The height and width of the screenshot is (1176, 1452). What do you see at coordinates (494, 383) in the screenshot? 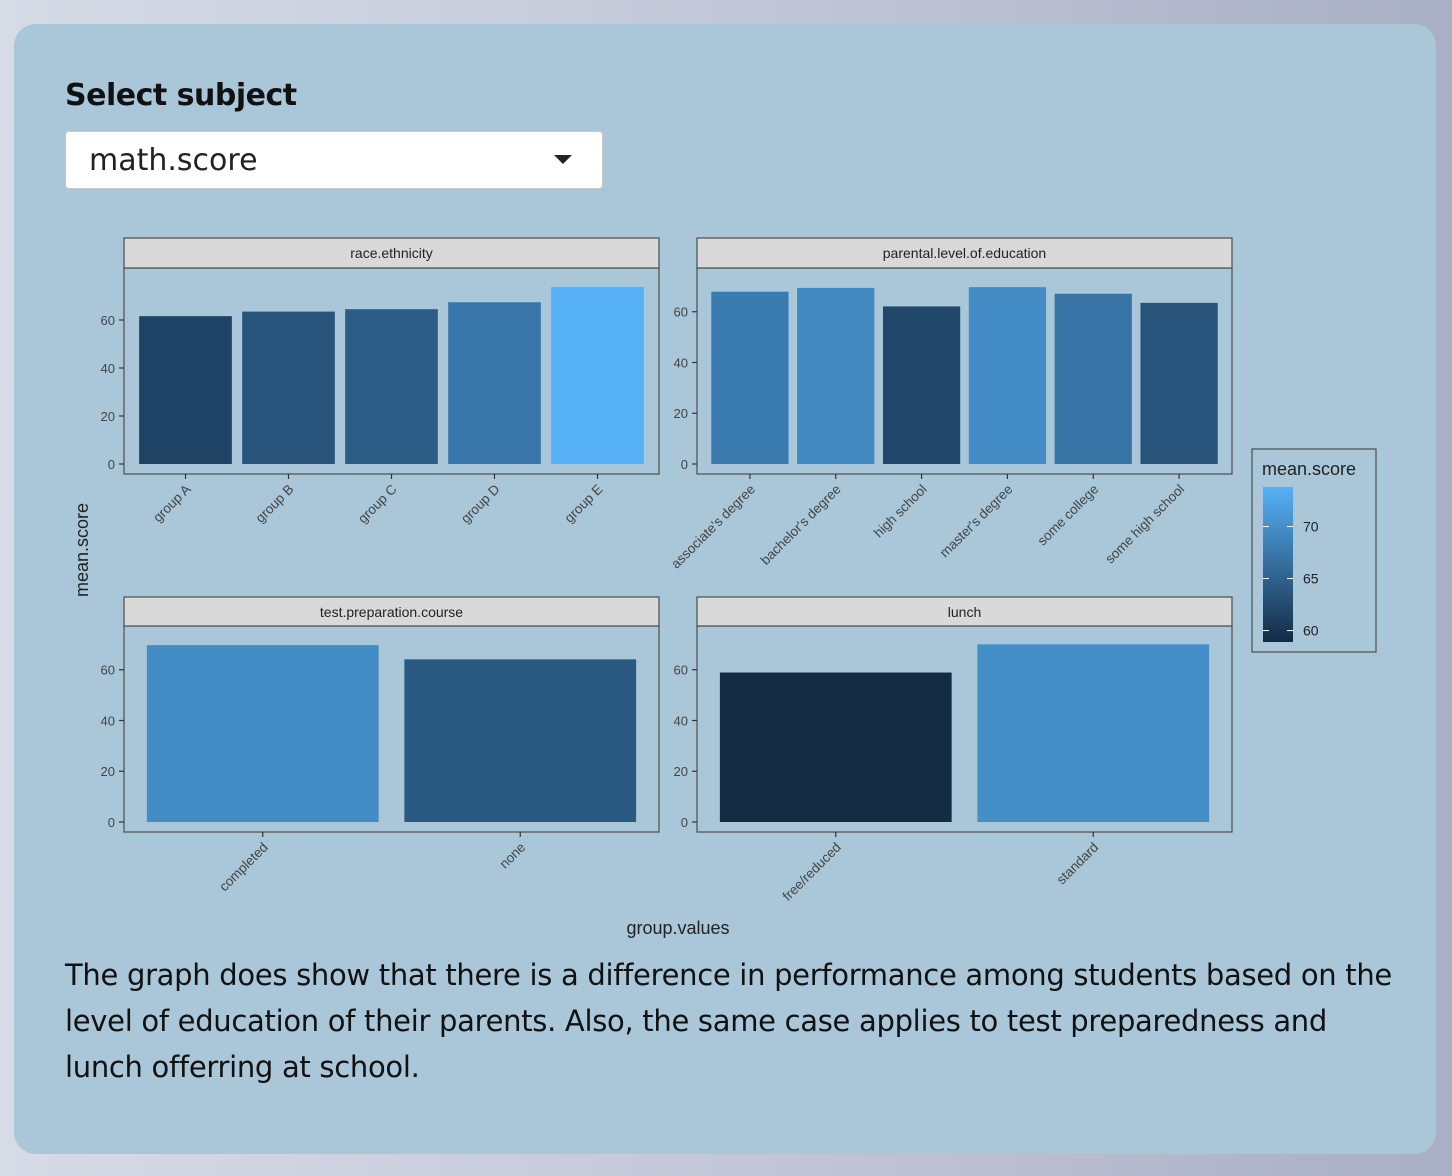
I see `bar-group-d` at bounding box center [494, 383].